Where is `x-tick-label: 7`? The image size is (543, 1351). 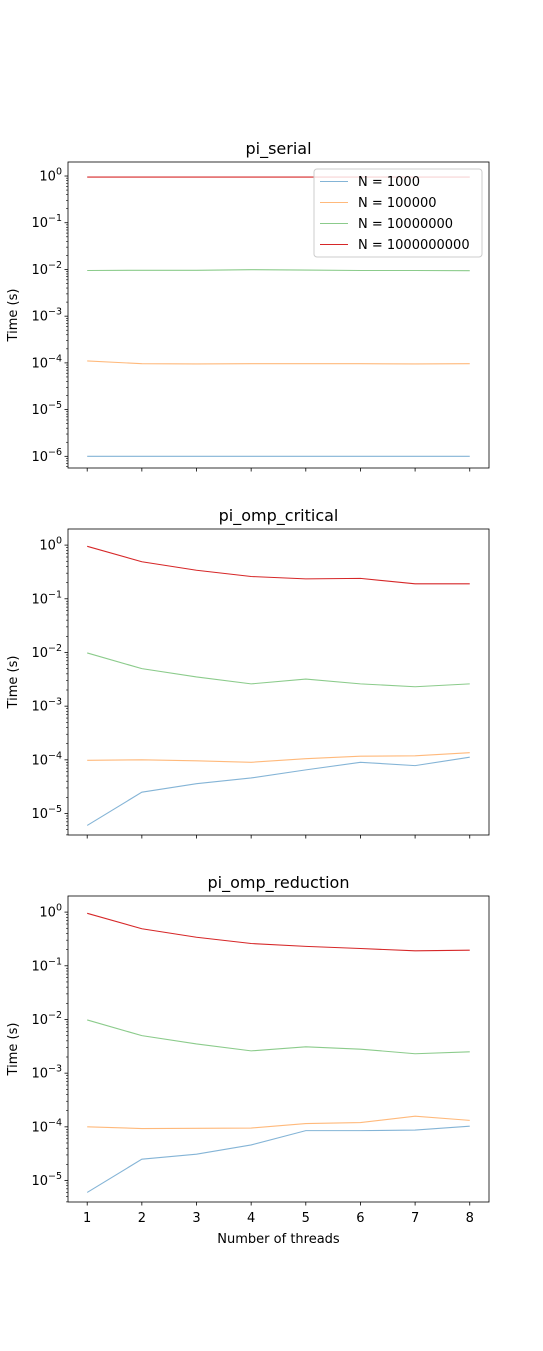
x-tick-label: 7 is located at coordinates (415, 1218).